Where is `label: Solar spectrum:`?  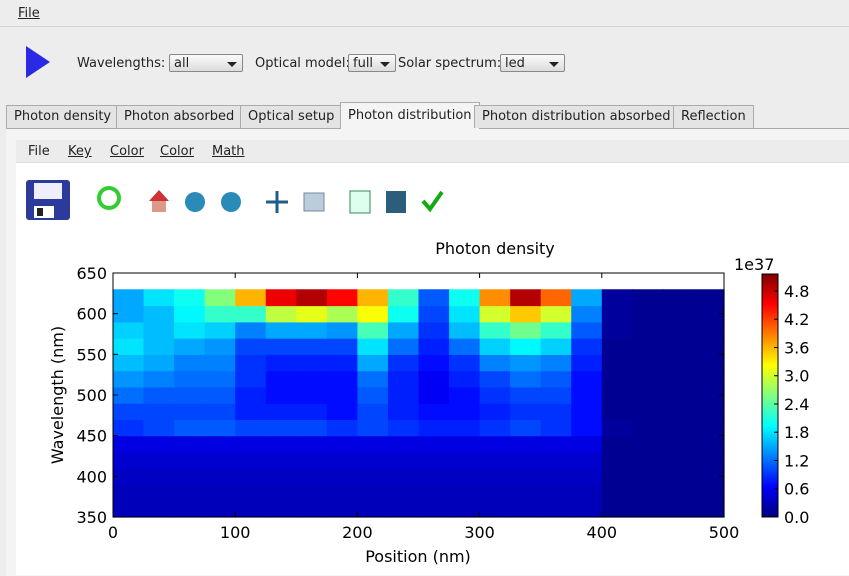
label: Solar spectrum: is located at coordinates (450, 63).